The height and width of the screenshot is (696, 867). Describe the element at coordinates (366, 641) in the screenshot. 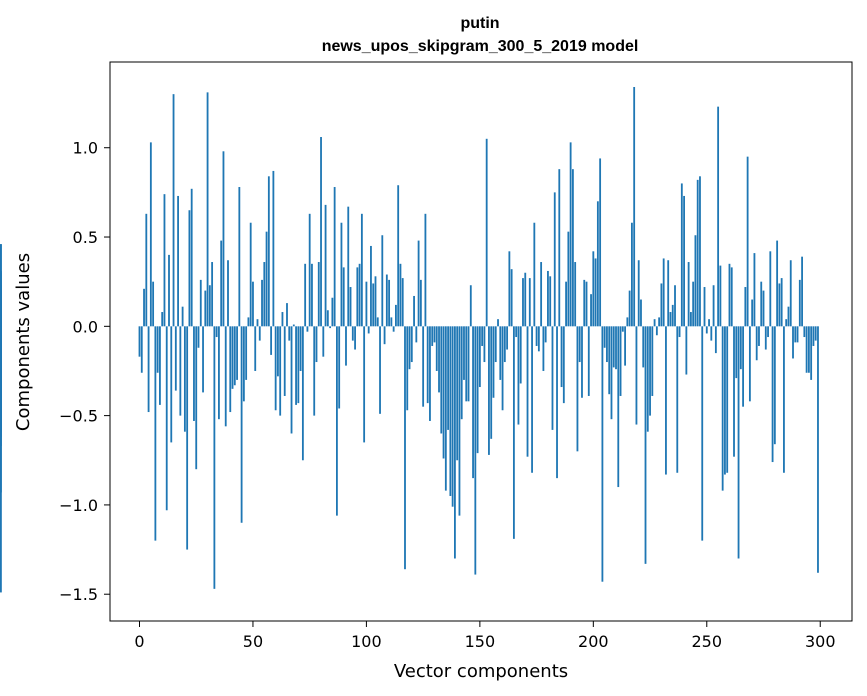

I see `x-tick-label: 100` at that location.